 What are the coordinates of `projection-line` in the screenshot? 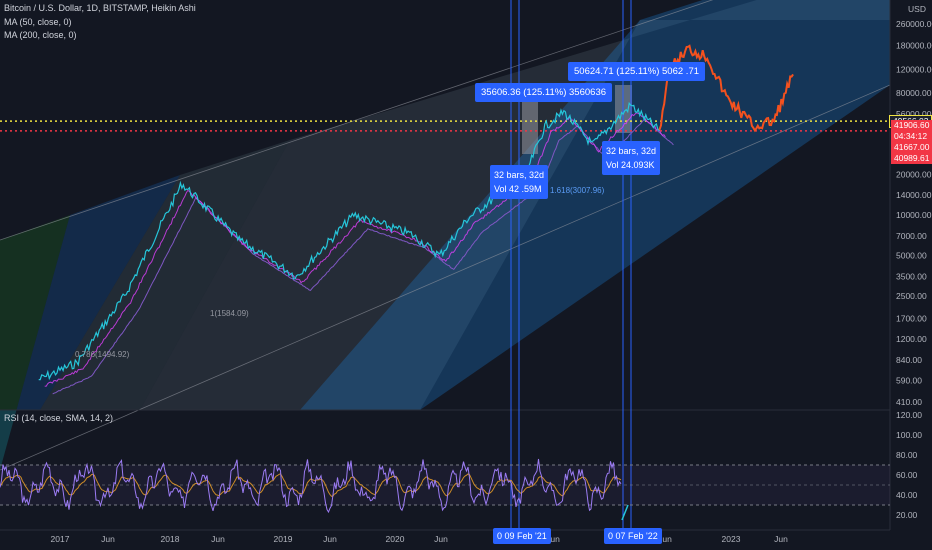 It's located at (726, 88).